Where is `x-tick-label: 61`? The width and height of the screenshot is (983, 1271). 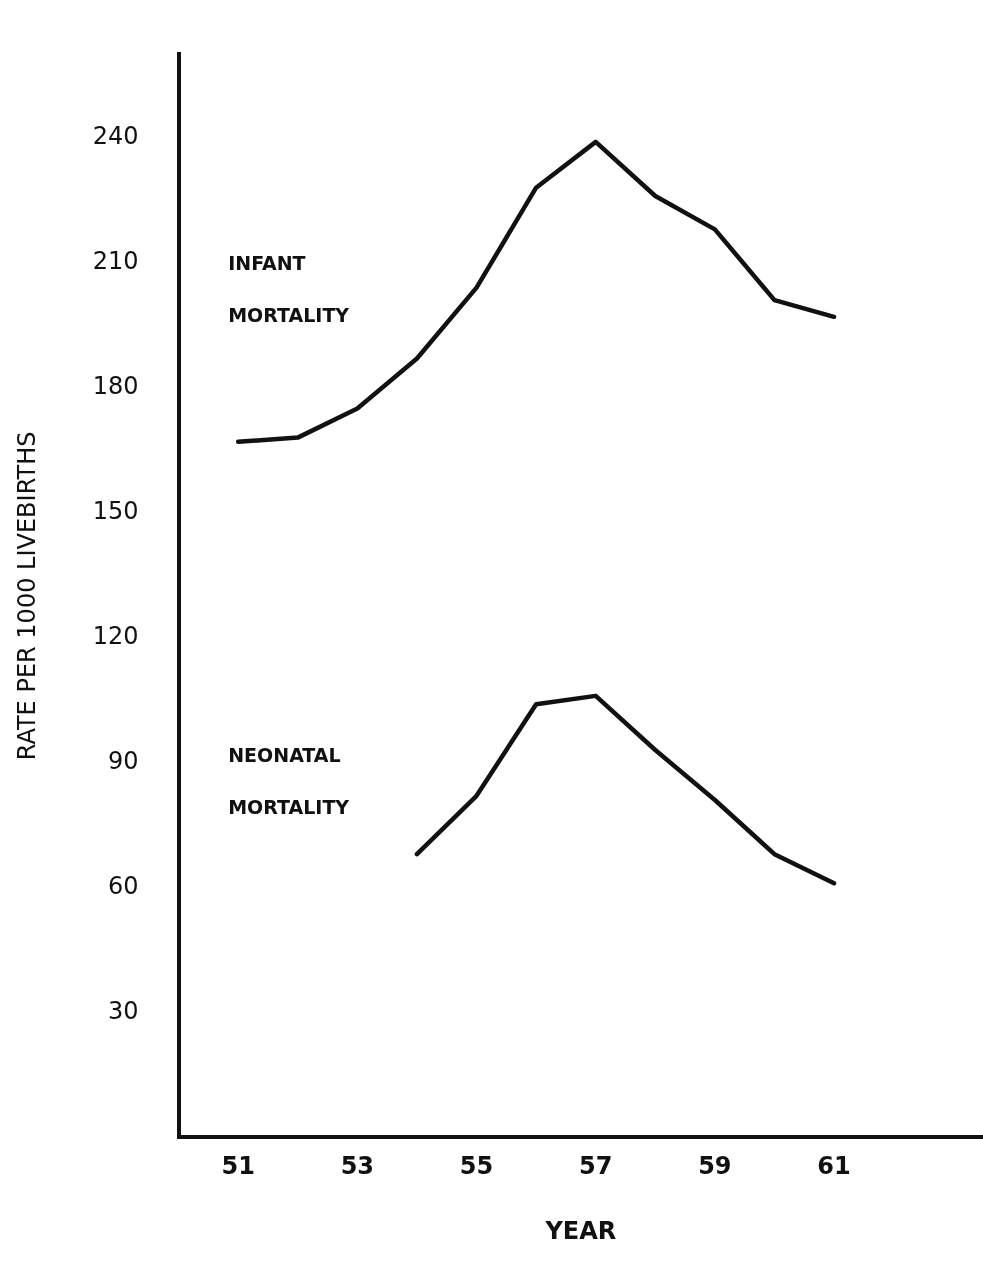
x-tick-label: 61 is located at coordinates (834, 1166).